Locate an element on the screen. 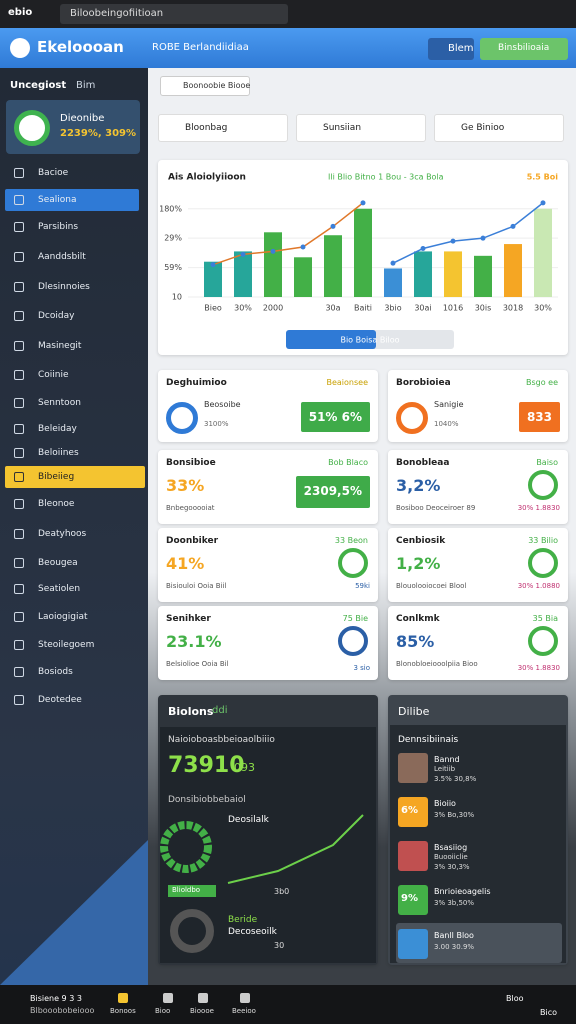 The image size is (576, 1024). card-label: 3,2% is located at coordinates (418, 485).